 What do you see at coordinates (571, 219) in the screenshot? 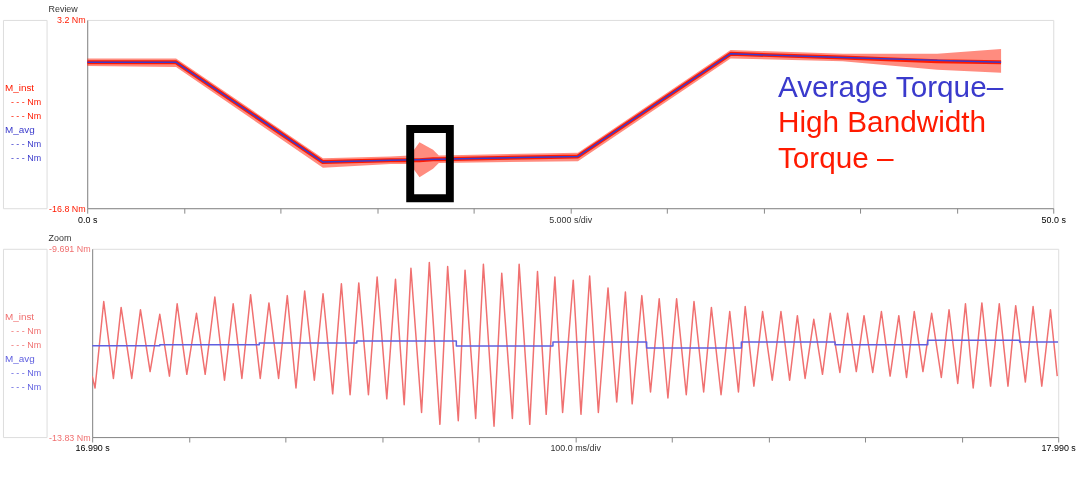
I see `text: 5.000 s/div` at bounding box center [571, 219].